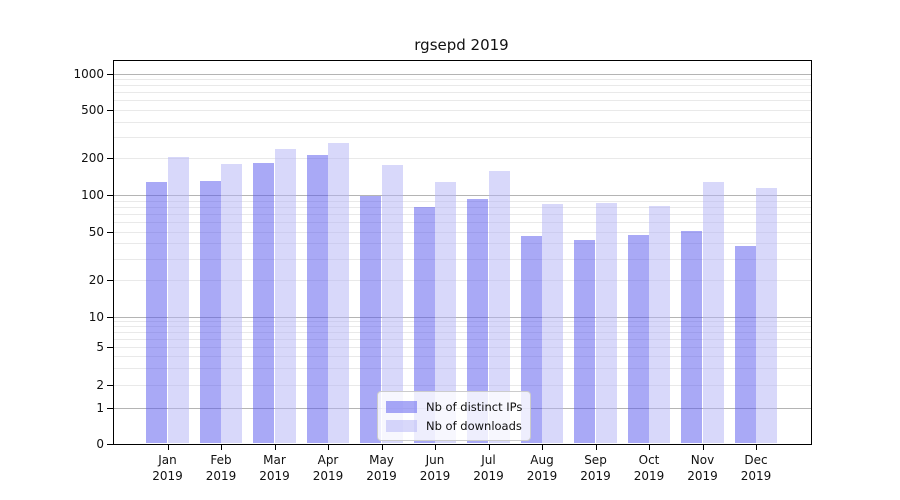 Image resolution: width=900 pixels, height=500 pixels. I want to click on bar-distinct-ips-dec, so click(745, 345).